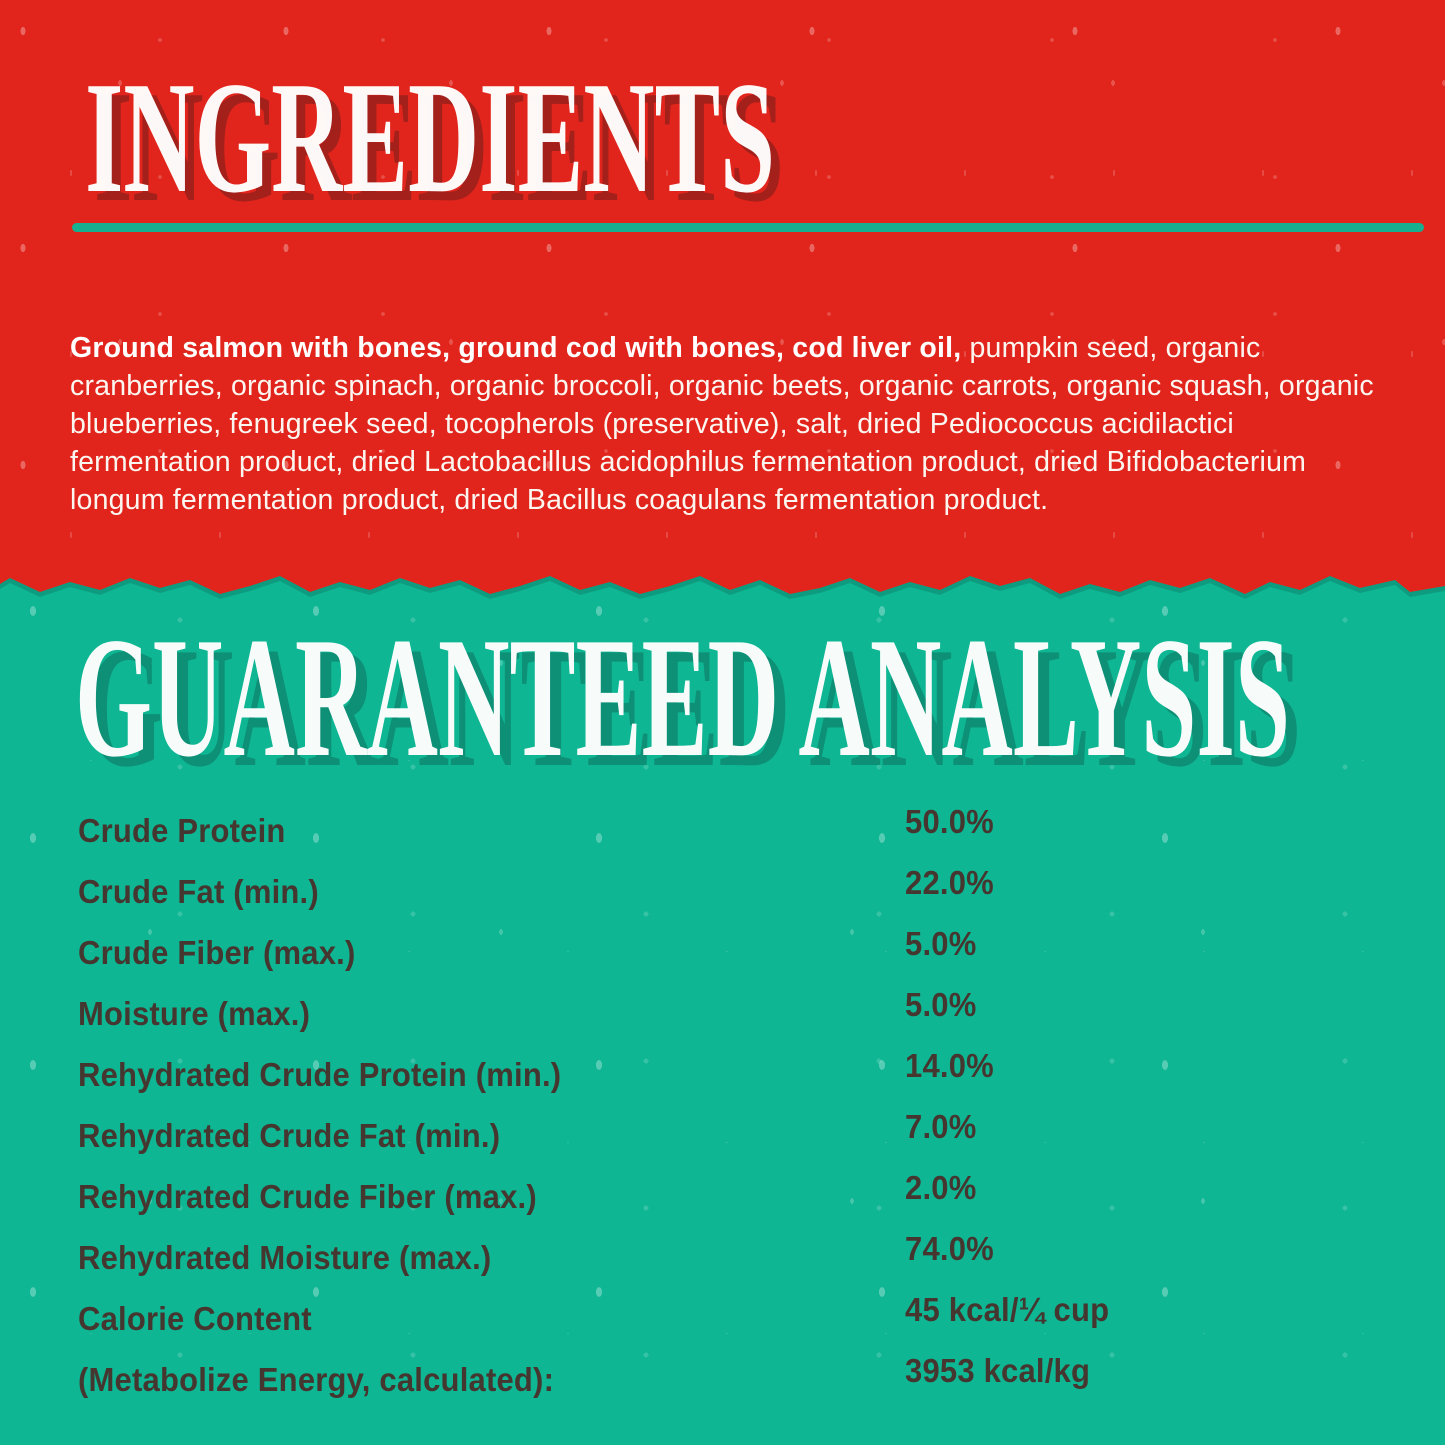  Describe the element at coordinates (722, 582) in the screenshot. I see `torn-edge` at that location.